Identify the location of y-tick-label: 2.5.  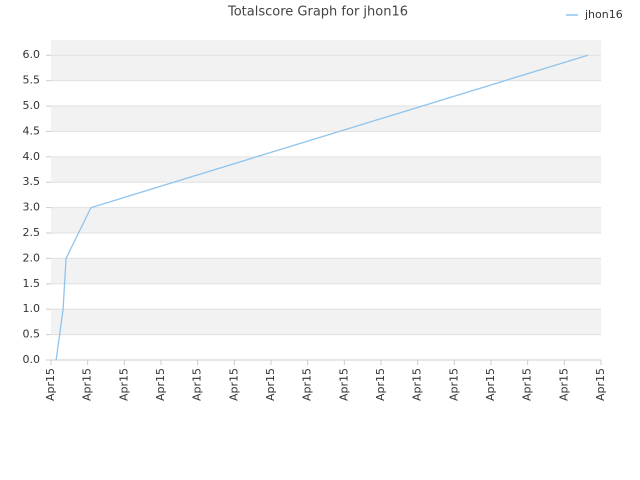
(32, 232).